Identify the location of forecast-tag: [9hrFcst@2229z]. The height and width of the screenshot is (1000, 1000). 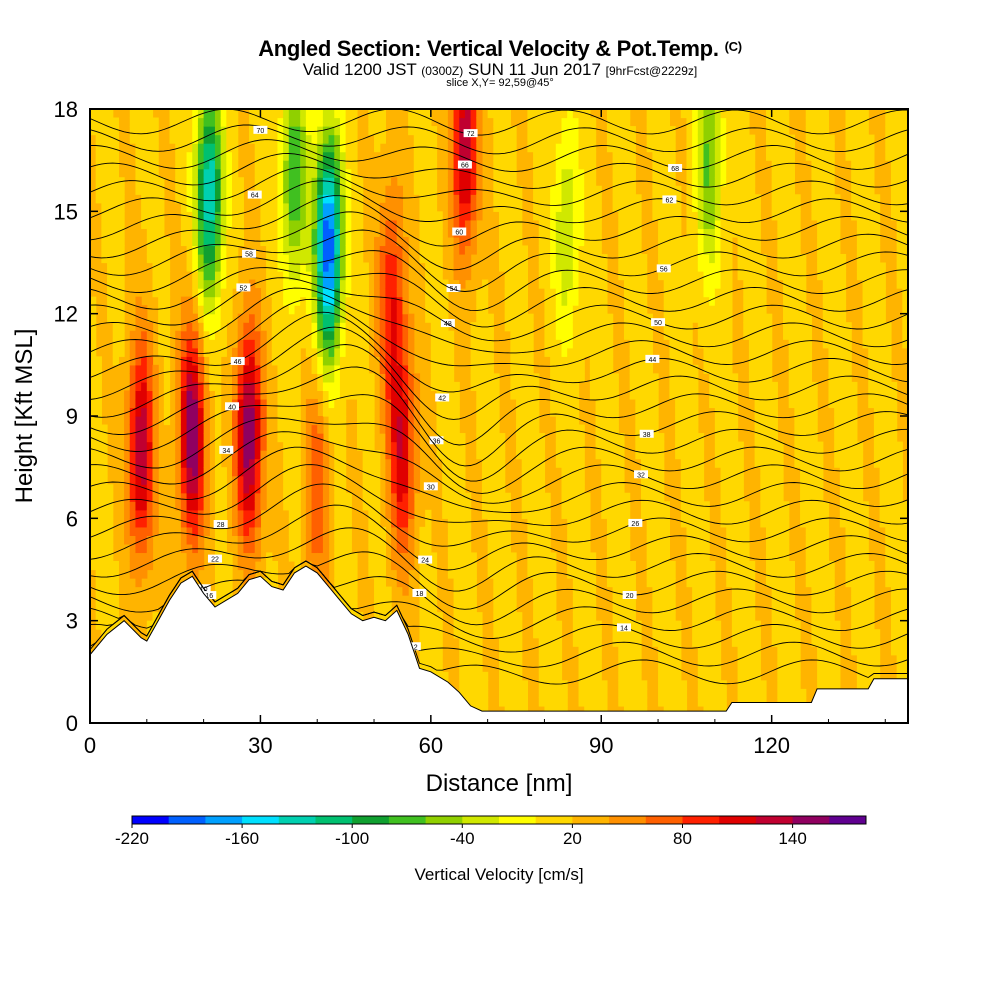
(651, 71).